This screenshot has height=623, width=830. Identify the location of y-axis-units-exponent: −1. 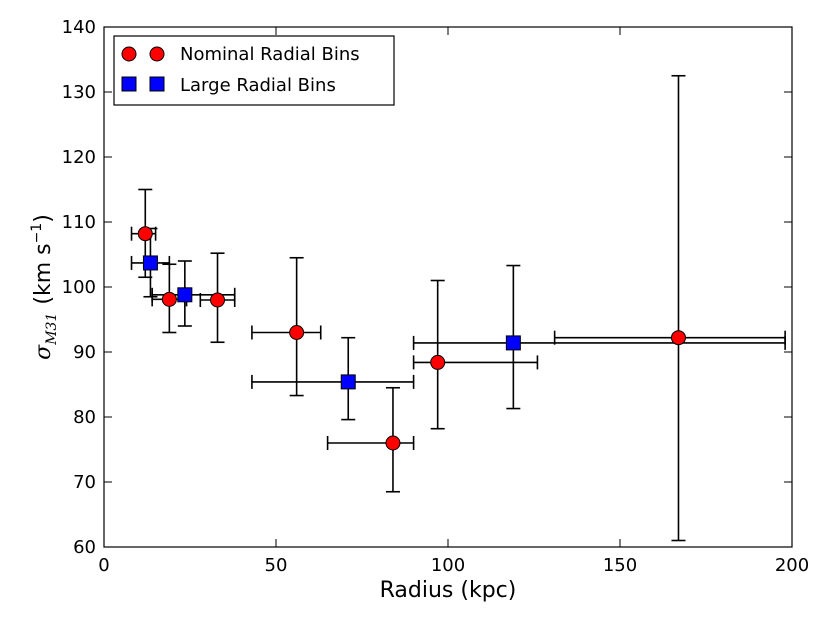
(37, 233).